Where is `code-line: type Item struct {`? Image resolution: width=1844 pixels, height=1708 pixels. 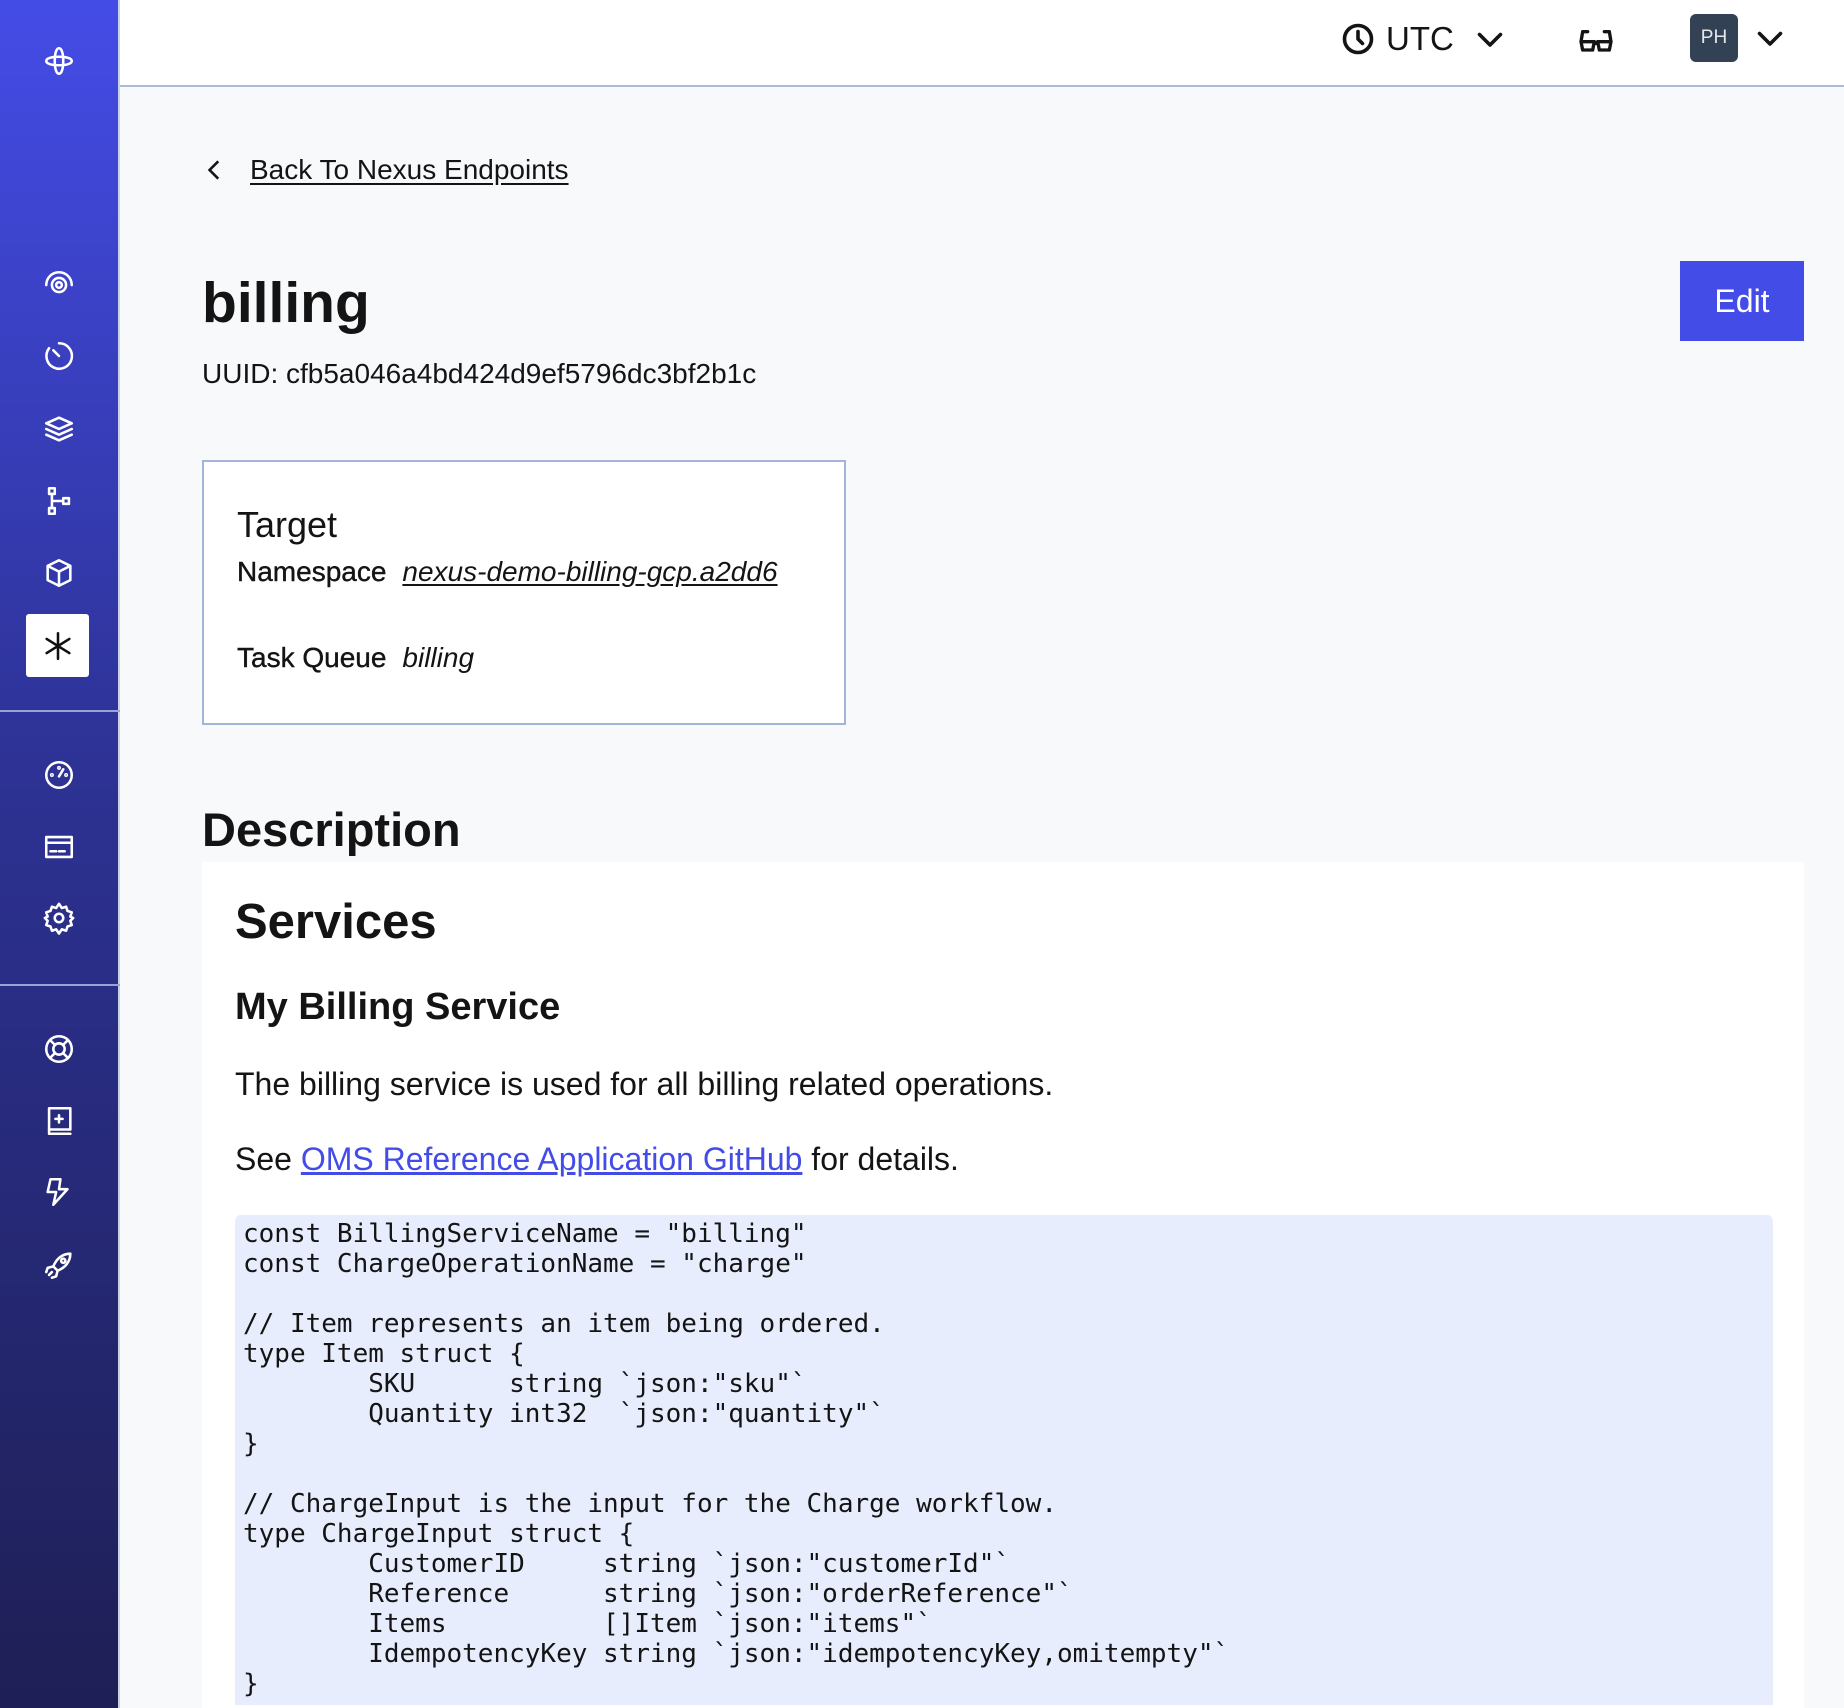 code-line: type Item struct { is located at coordinates (384, 1354).